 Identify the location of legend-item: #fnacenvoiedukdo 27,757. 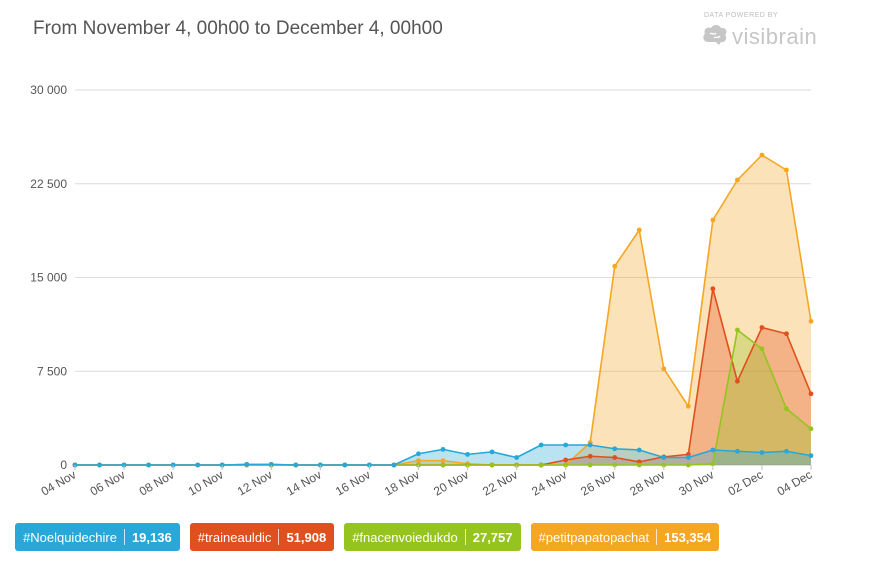
(432, 537).